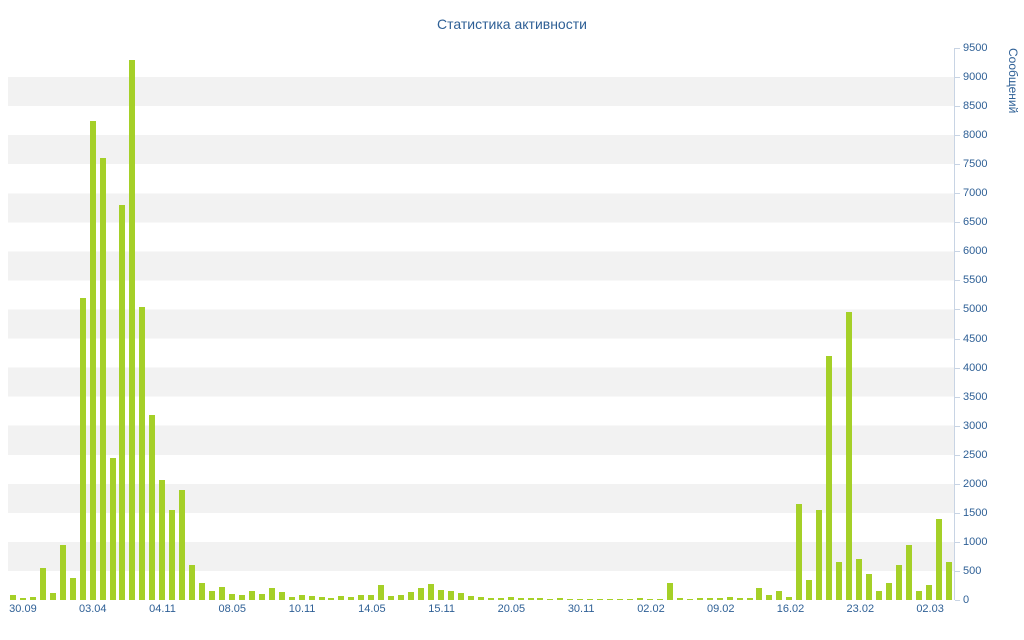 Image resolution: width=1024 pixels, height=640 pixels. What do you see at coordinates (975, 135) in the screenshot?
I see `y-tick-label: 8000` at bounding box center [975, 135].